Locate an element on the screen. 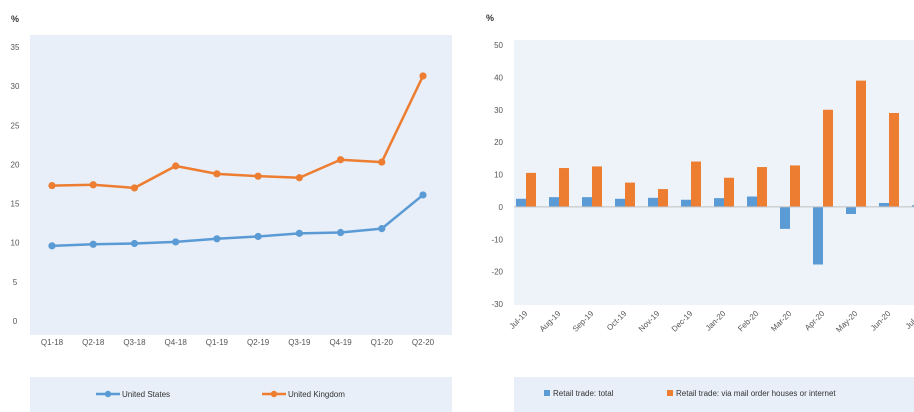 The height and width of the screenshot is (412, 914). y-tick-label: -30 is located at coordinates (497, 304).